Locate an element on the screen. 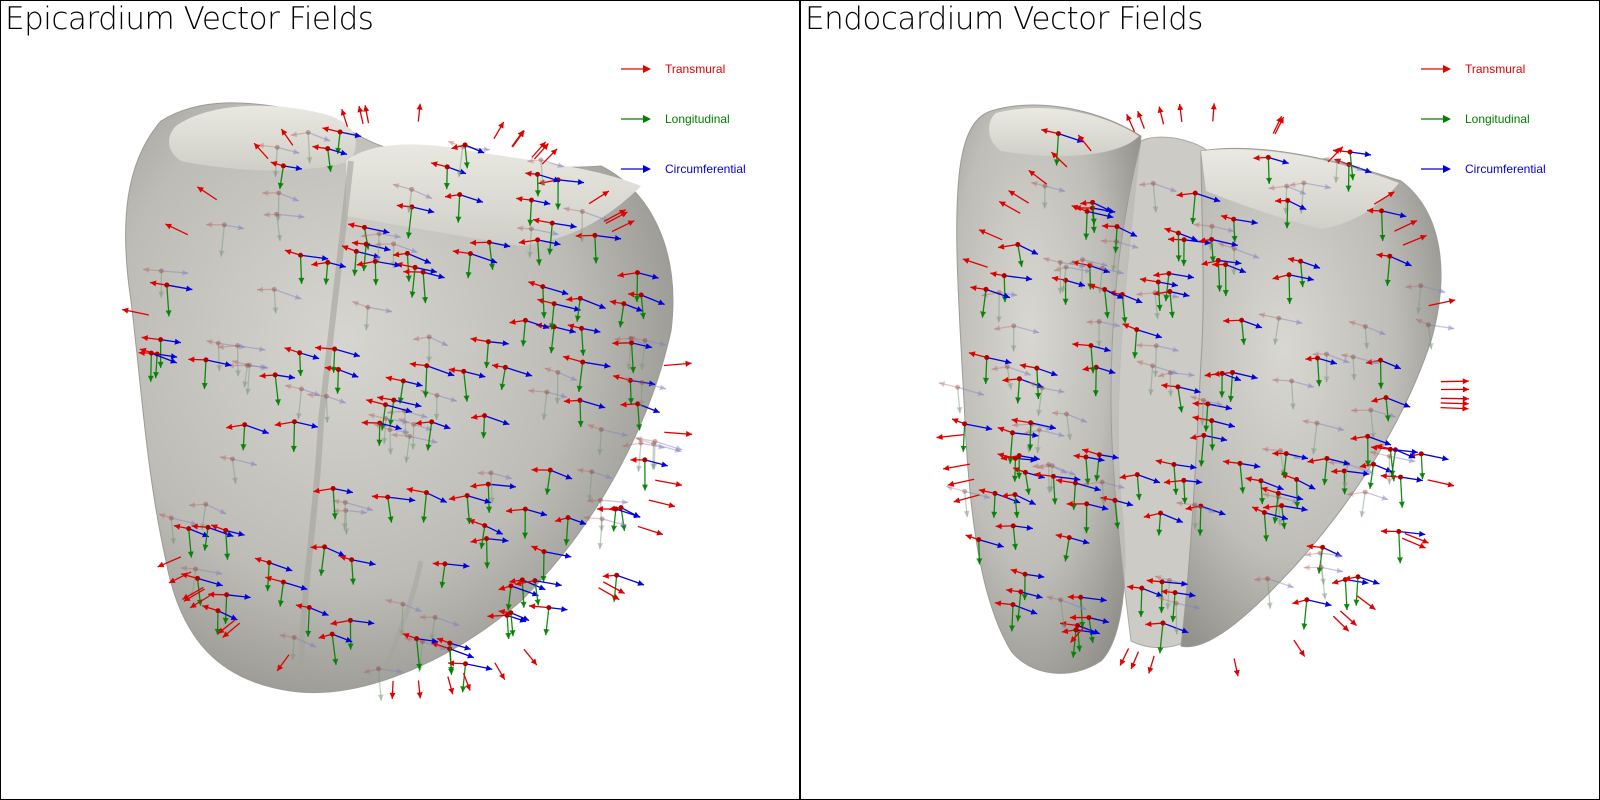 The image size is (1600, 800). panel-title: Epicardium Vector Fields is located at coordinates (189, 19).